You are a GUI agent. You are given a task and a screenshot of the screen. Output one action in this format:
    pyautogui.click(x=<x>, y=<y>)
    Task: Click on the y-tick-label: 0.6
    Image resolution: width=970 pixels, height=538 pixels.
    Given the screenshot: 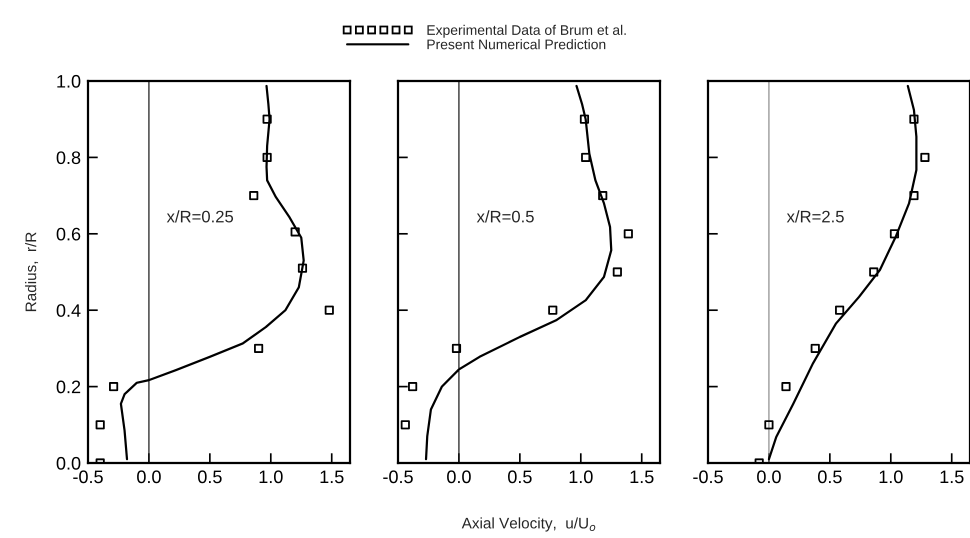 What is the action you would take?
    pyautogui.click(x=68, y=234)
    